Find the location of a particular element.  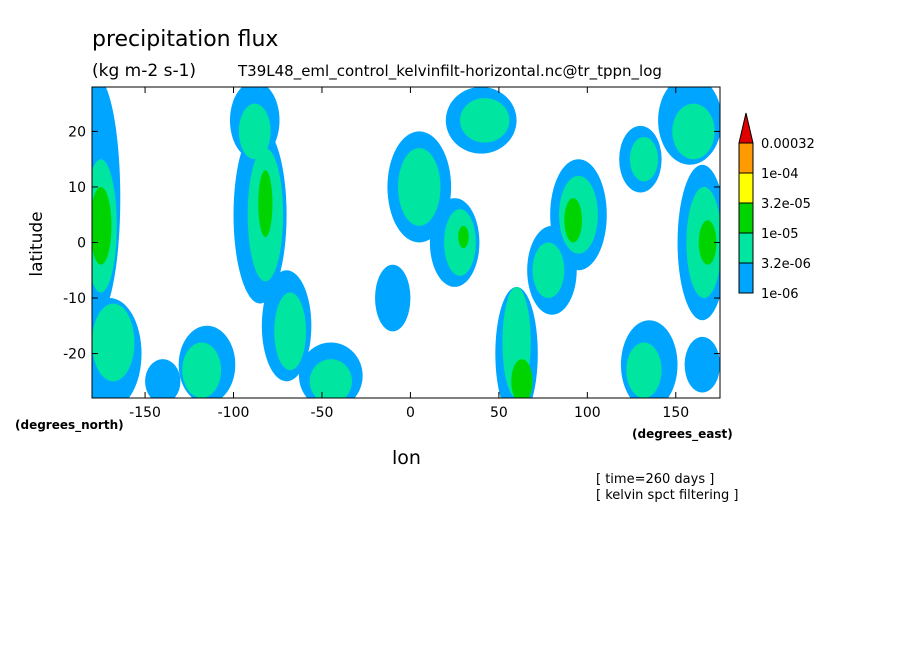

x-tick-label: 150 is located at coordinates (675, 413).